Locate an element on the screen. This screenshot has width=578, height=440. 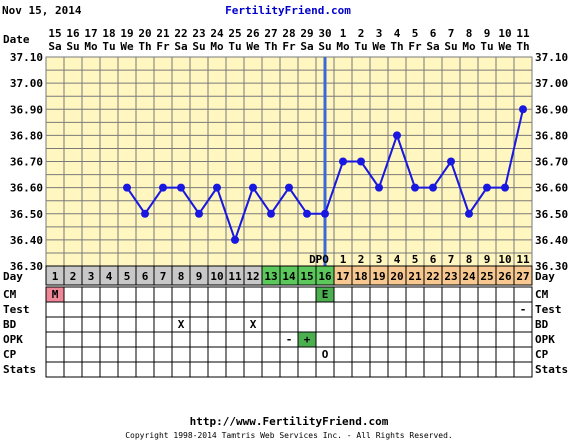
date-label: 29 is located at coordinates (306, 33).